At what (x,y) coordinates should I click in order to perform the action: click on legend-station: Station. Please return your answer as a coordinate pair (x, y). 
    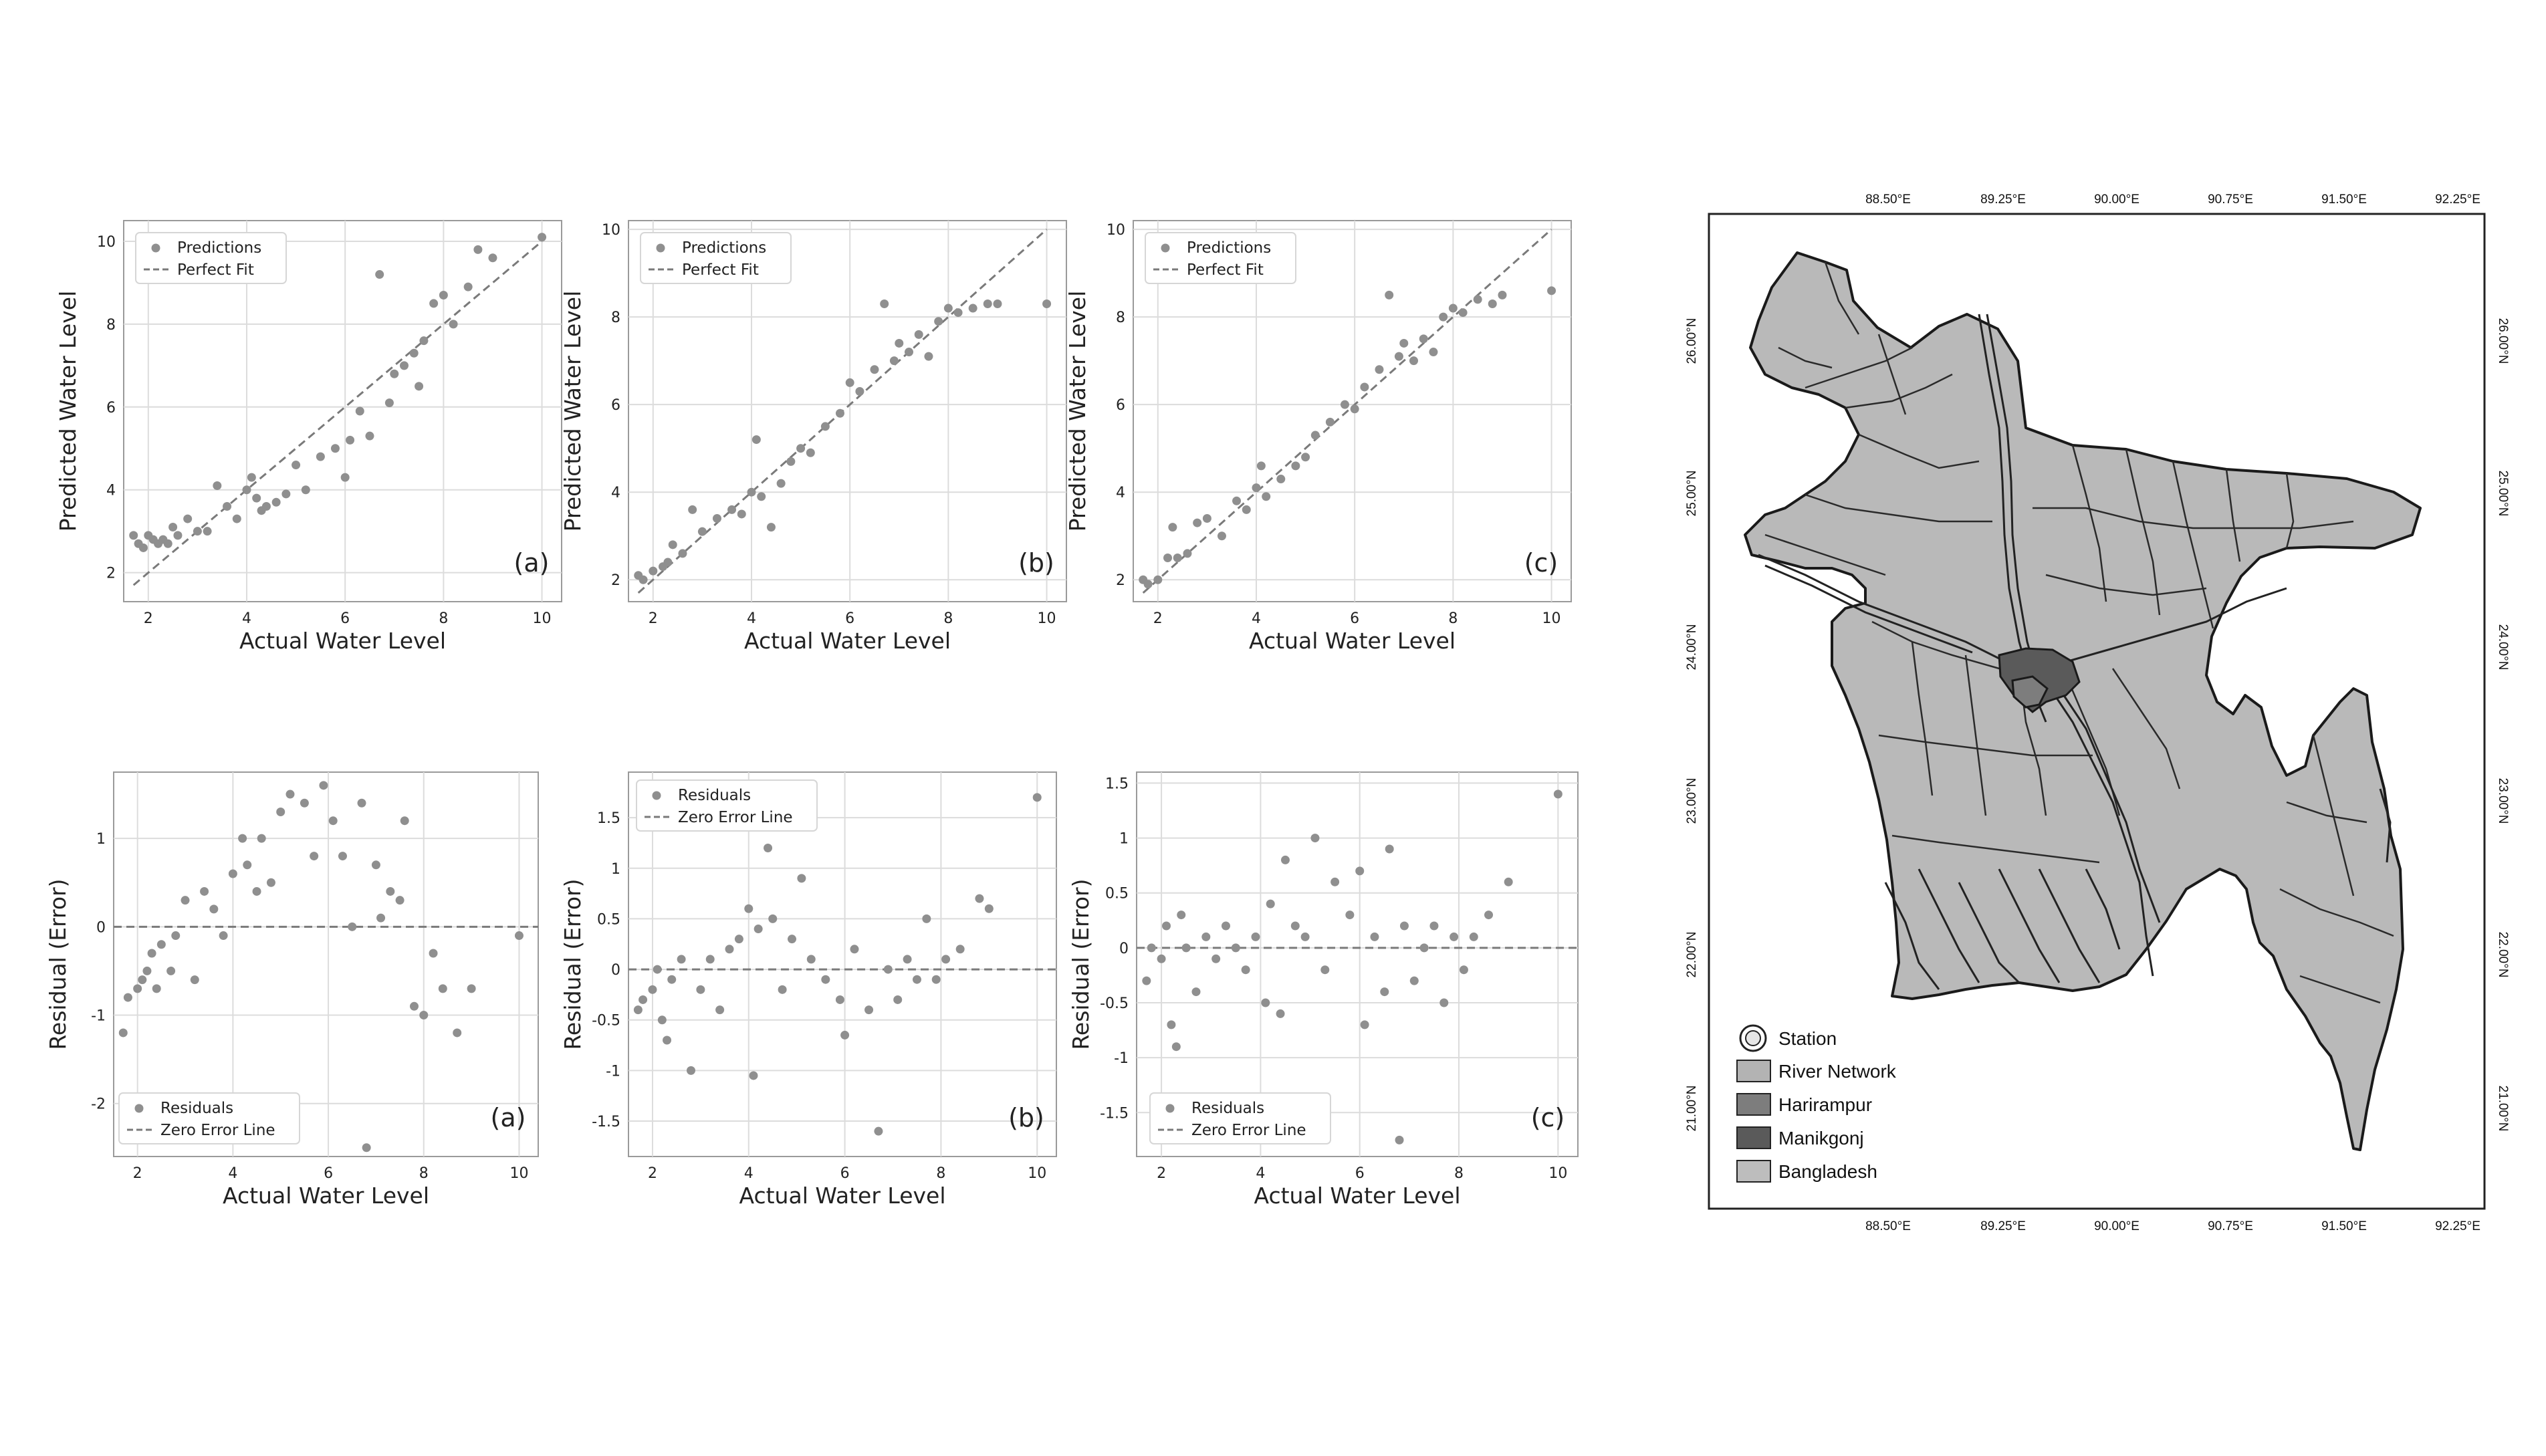
    Looking at the image, I should click on (1807, 1038).